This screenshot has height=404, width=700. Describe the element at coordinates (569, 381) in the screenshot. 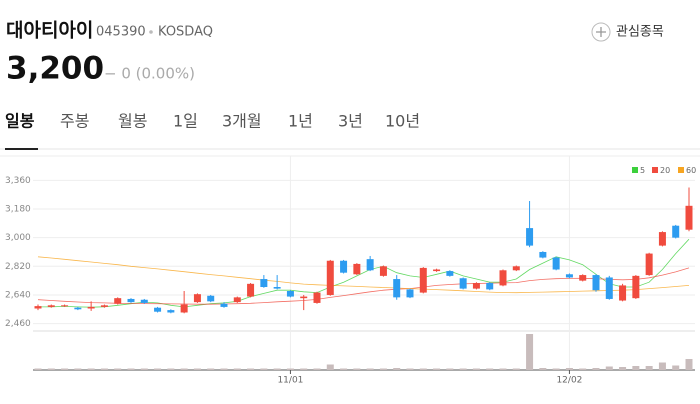

I see `x-tick-label: 12/02` at that location.